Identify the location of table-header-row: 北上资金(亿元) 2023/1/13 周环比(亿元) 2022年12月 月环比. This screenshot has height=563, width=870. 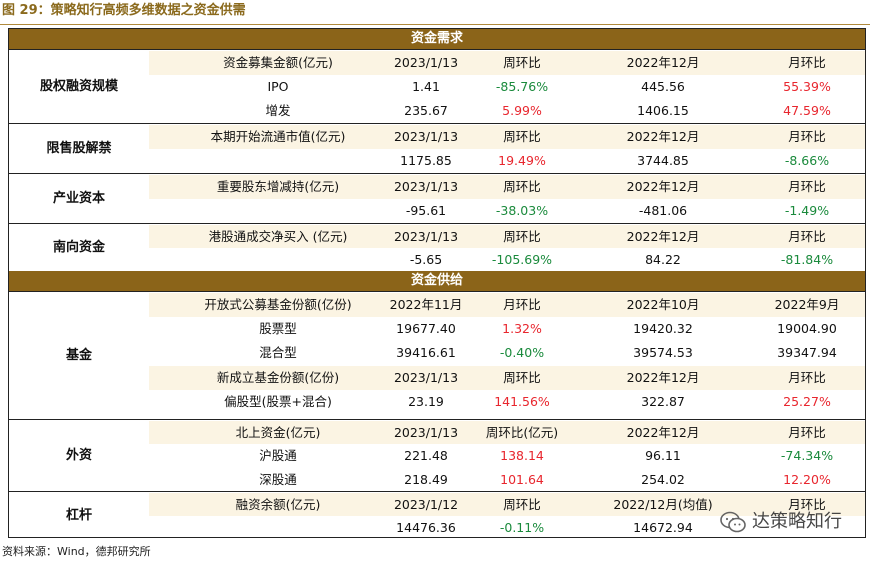
(507, 433).